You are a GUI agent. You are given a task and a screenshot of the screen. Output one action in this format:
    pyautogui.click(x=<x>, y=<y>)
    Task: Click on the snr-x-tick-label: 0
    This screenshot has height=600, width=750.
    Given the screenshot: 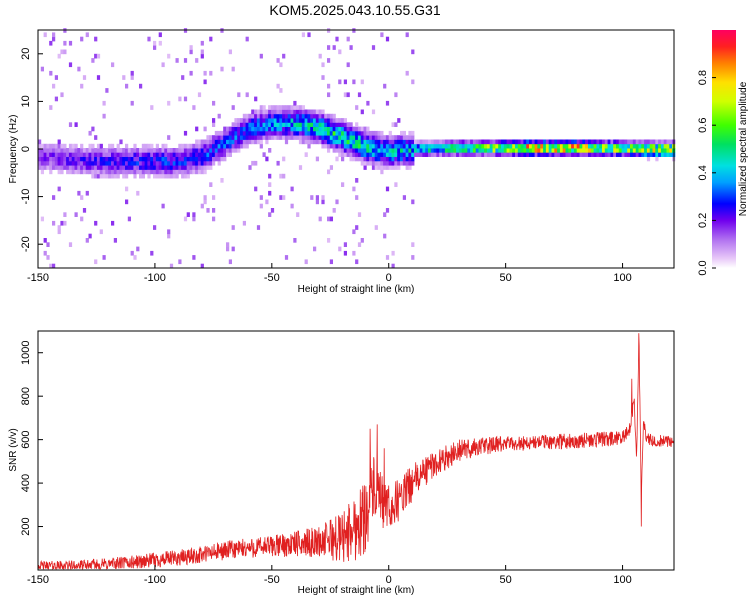 What is the action you would take?
    pyautogui.click(x=389, y=580)
    